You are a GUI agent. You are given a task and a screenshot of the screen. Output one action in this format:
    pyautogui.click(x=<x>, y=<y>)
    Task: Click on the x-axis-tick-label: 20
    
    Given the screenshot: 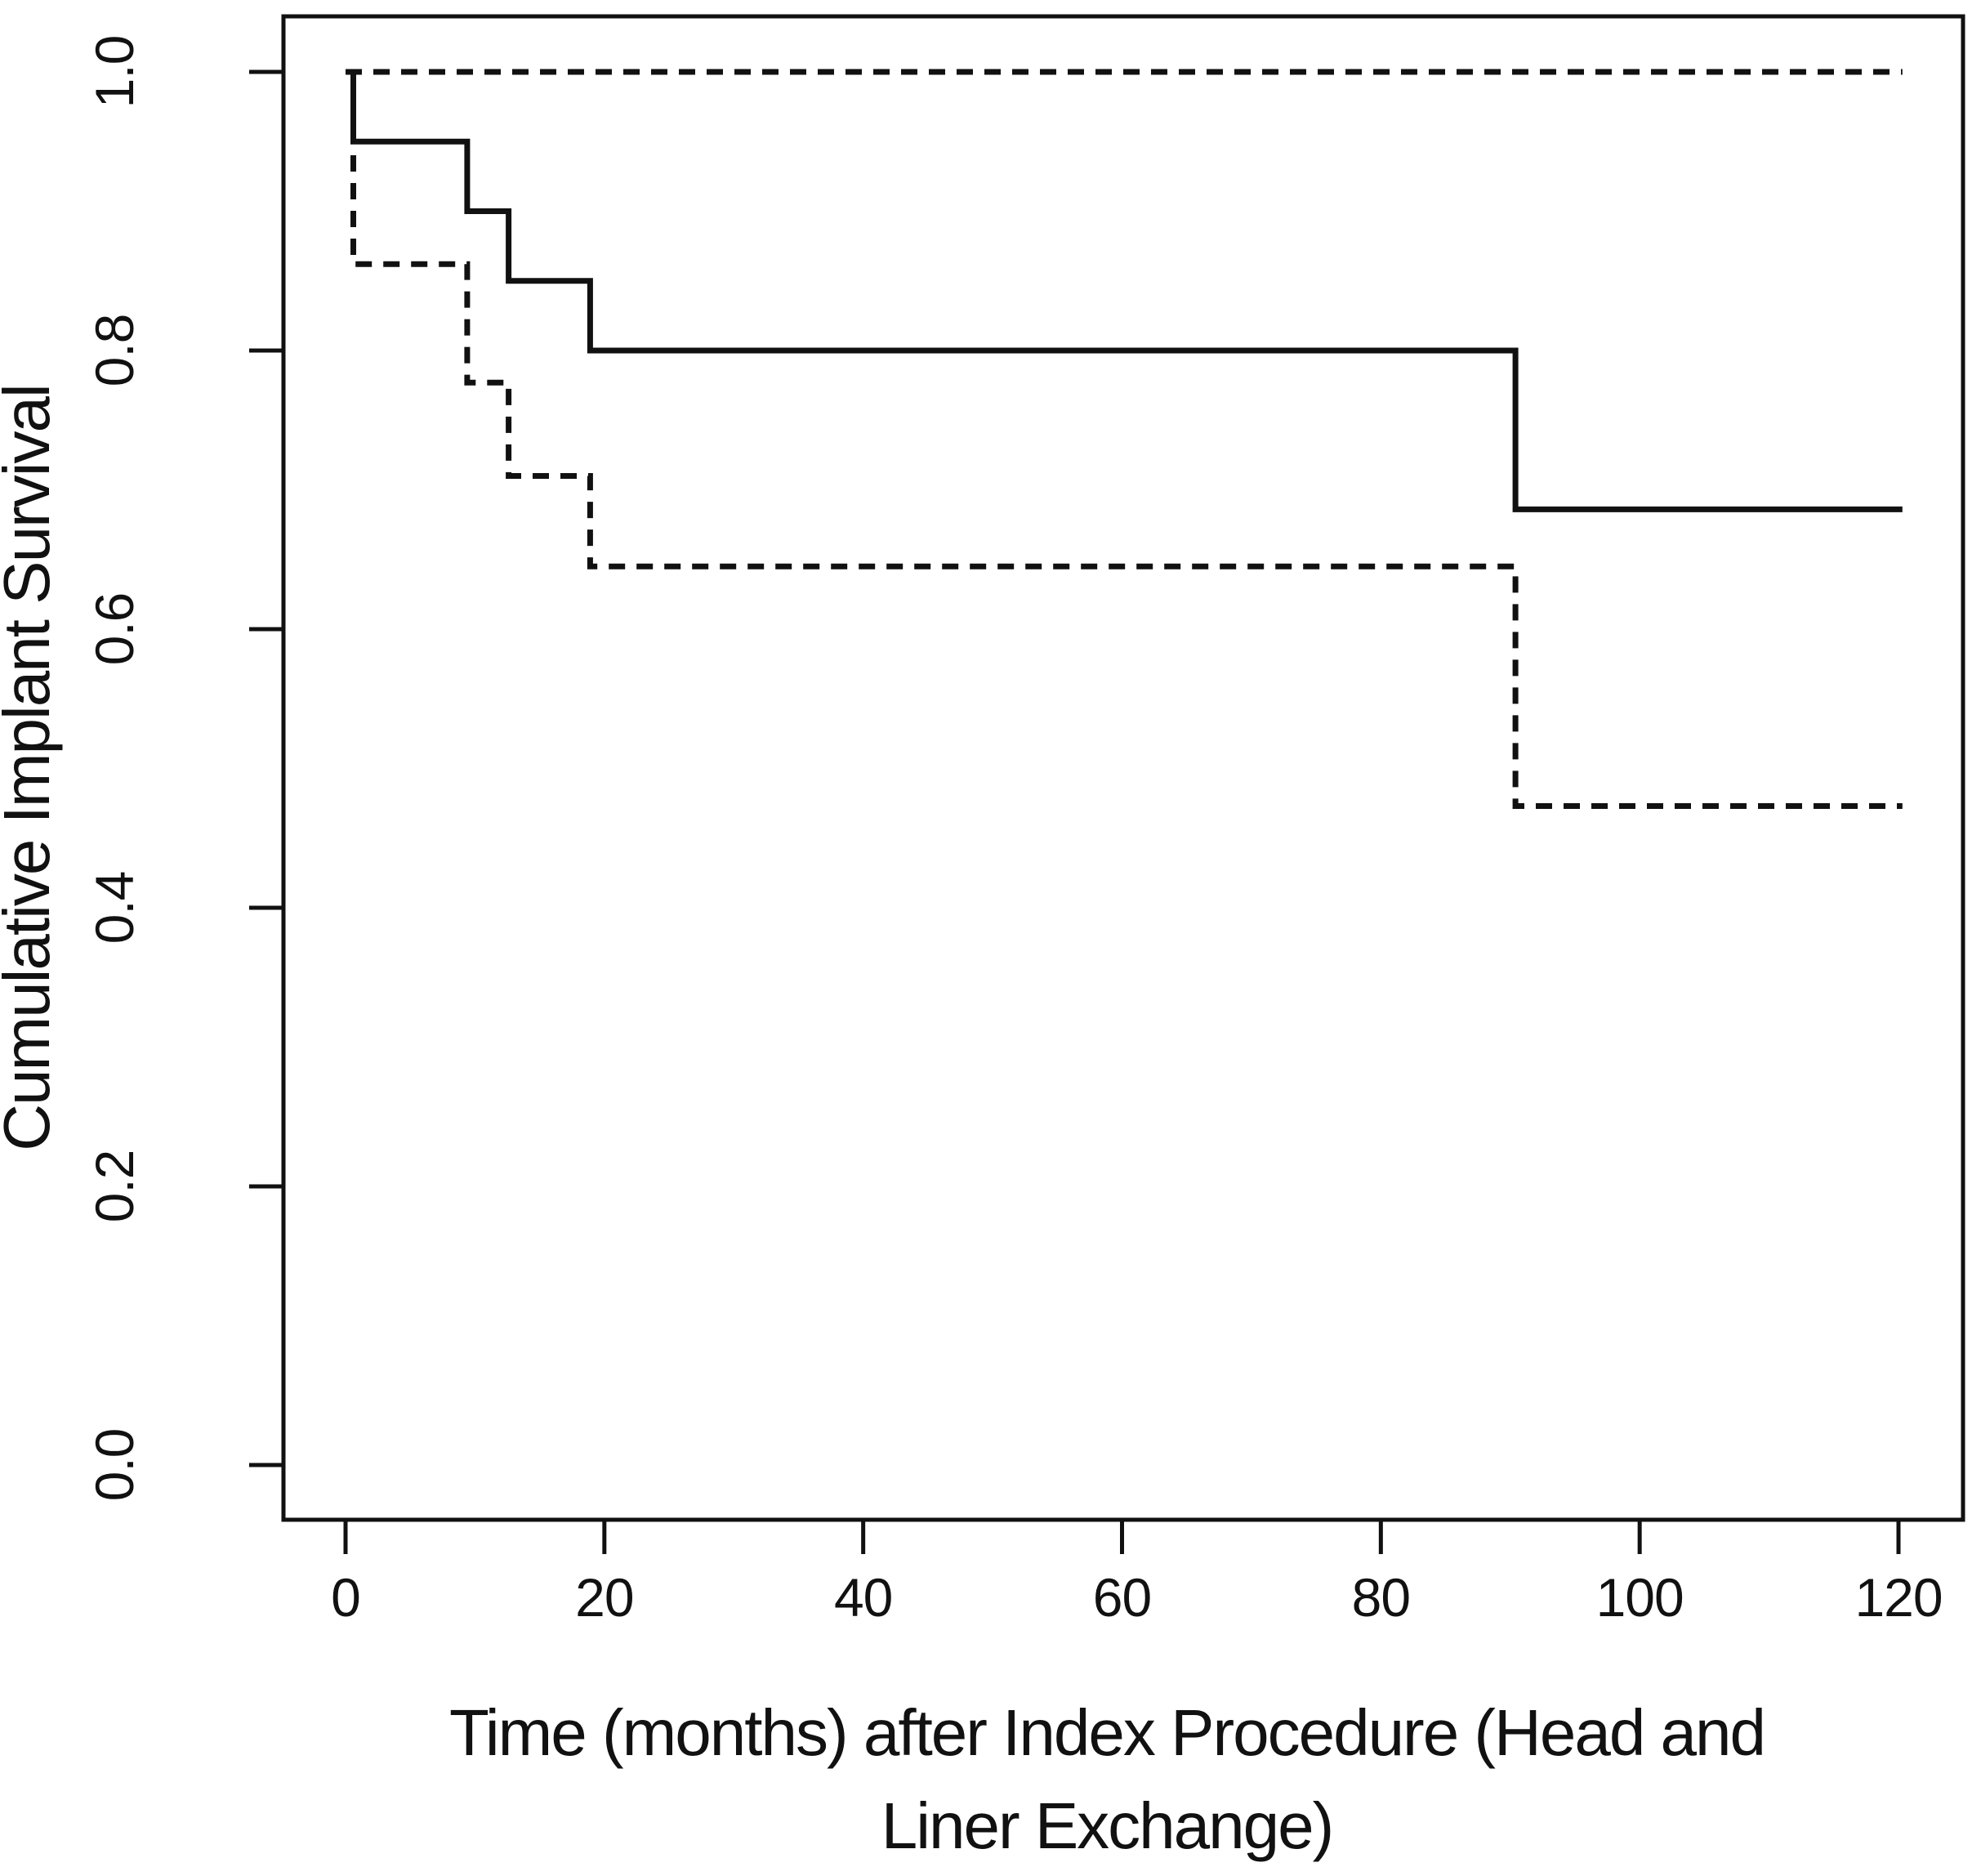 What is the action you would take?
    pyautogui.click(x=604, y=1597)
    